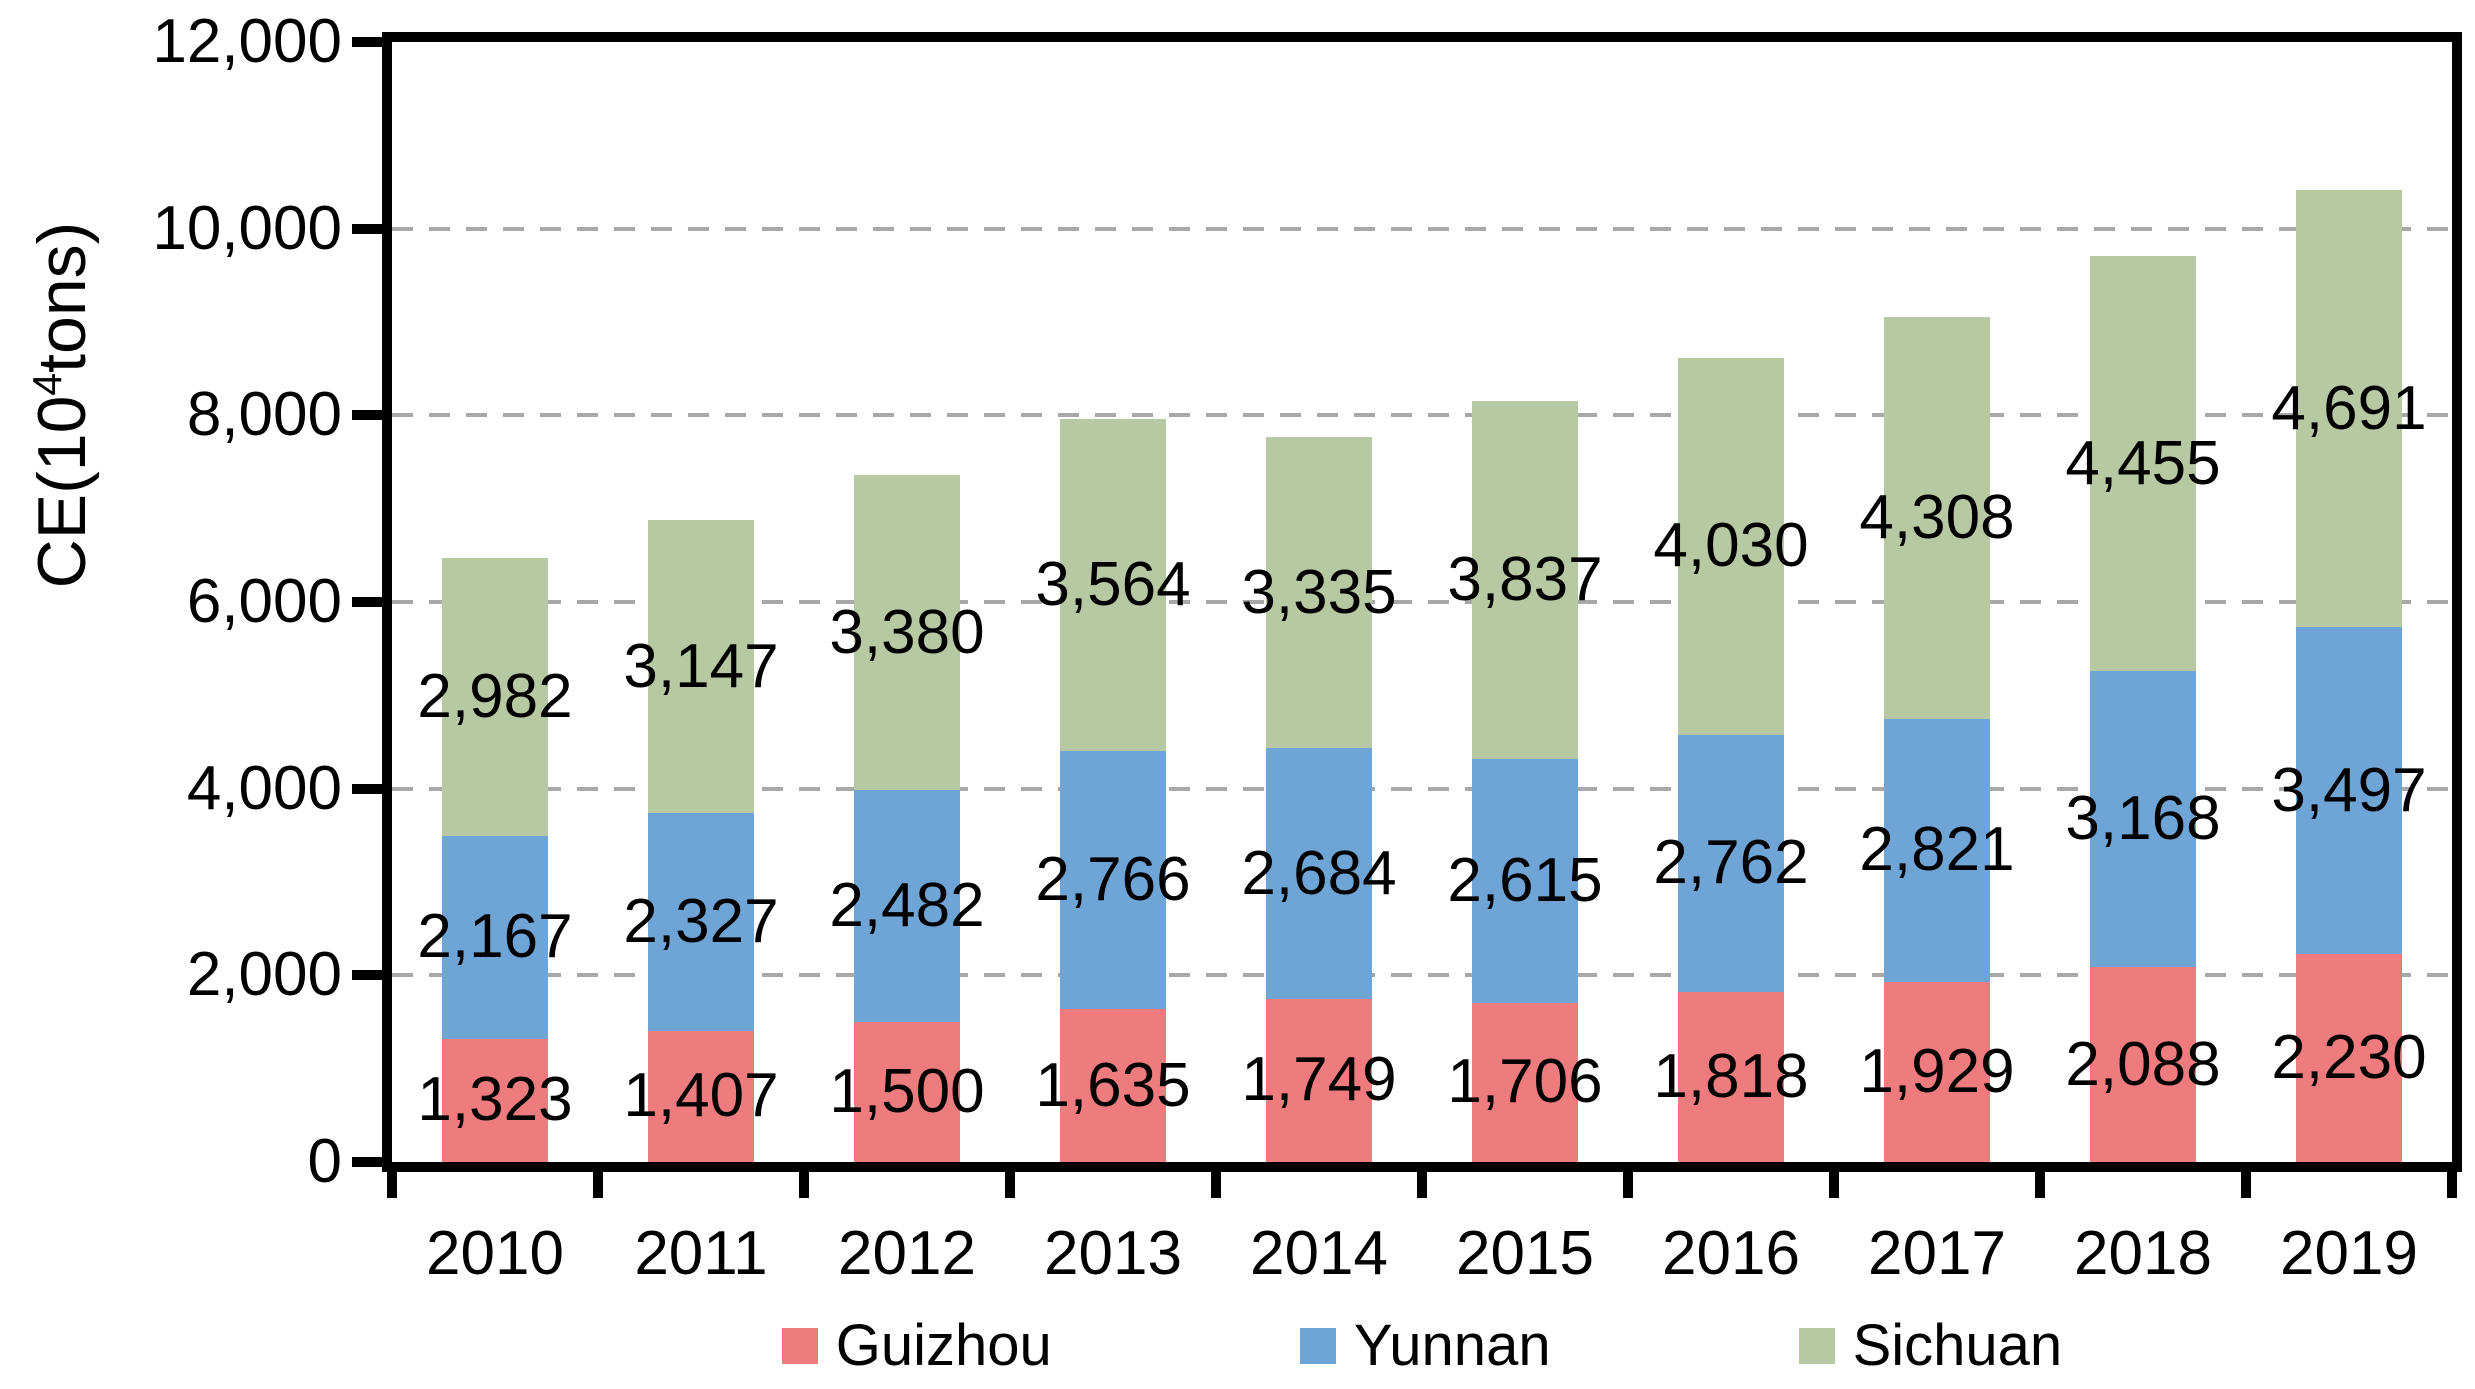 The image size is (2475, 1389). Describe the element at coordinates (264, 788) in the screenshot. I see `y-axis-tick-label: 4,000` at that location.